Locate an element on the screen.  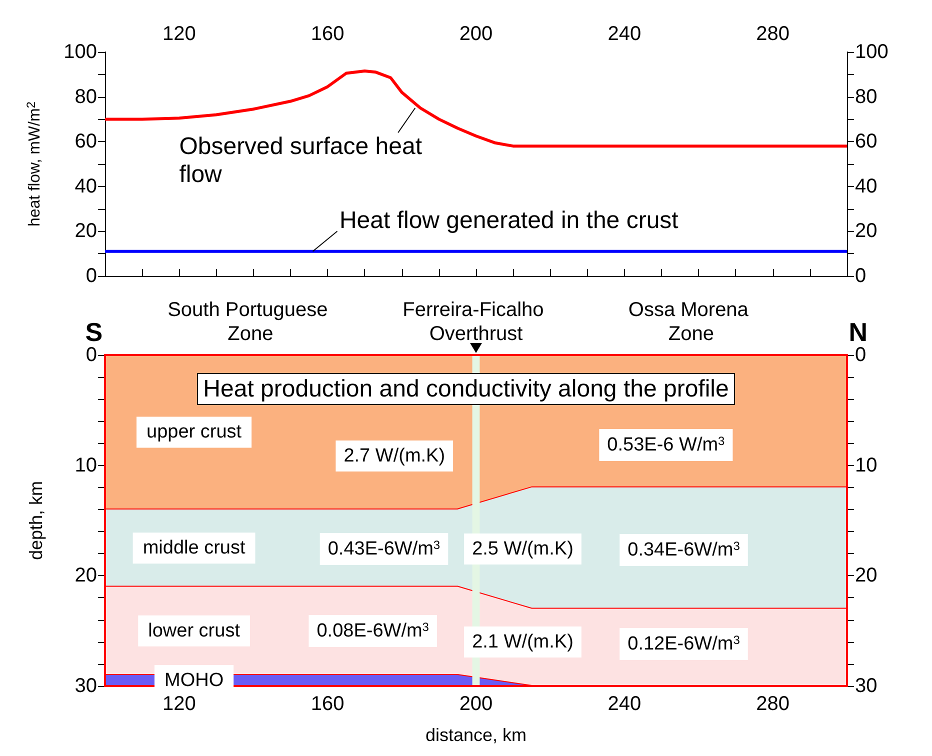
y2-tick-label: 40 is located at coordinates (866, 186).